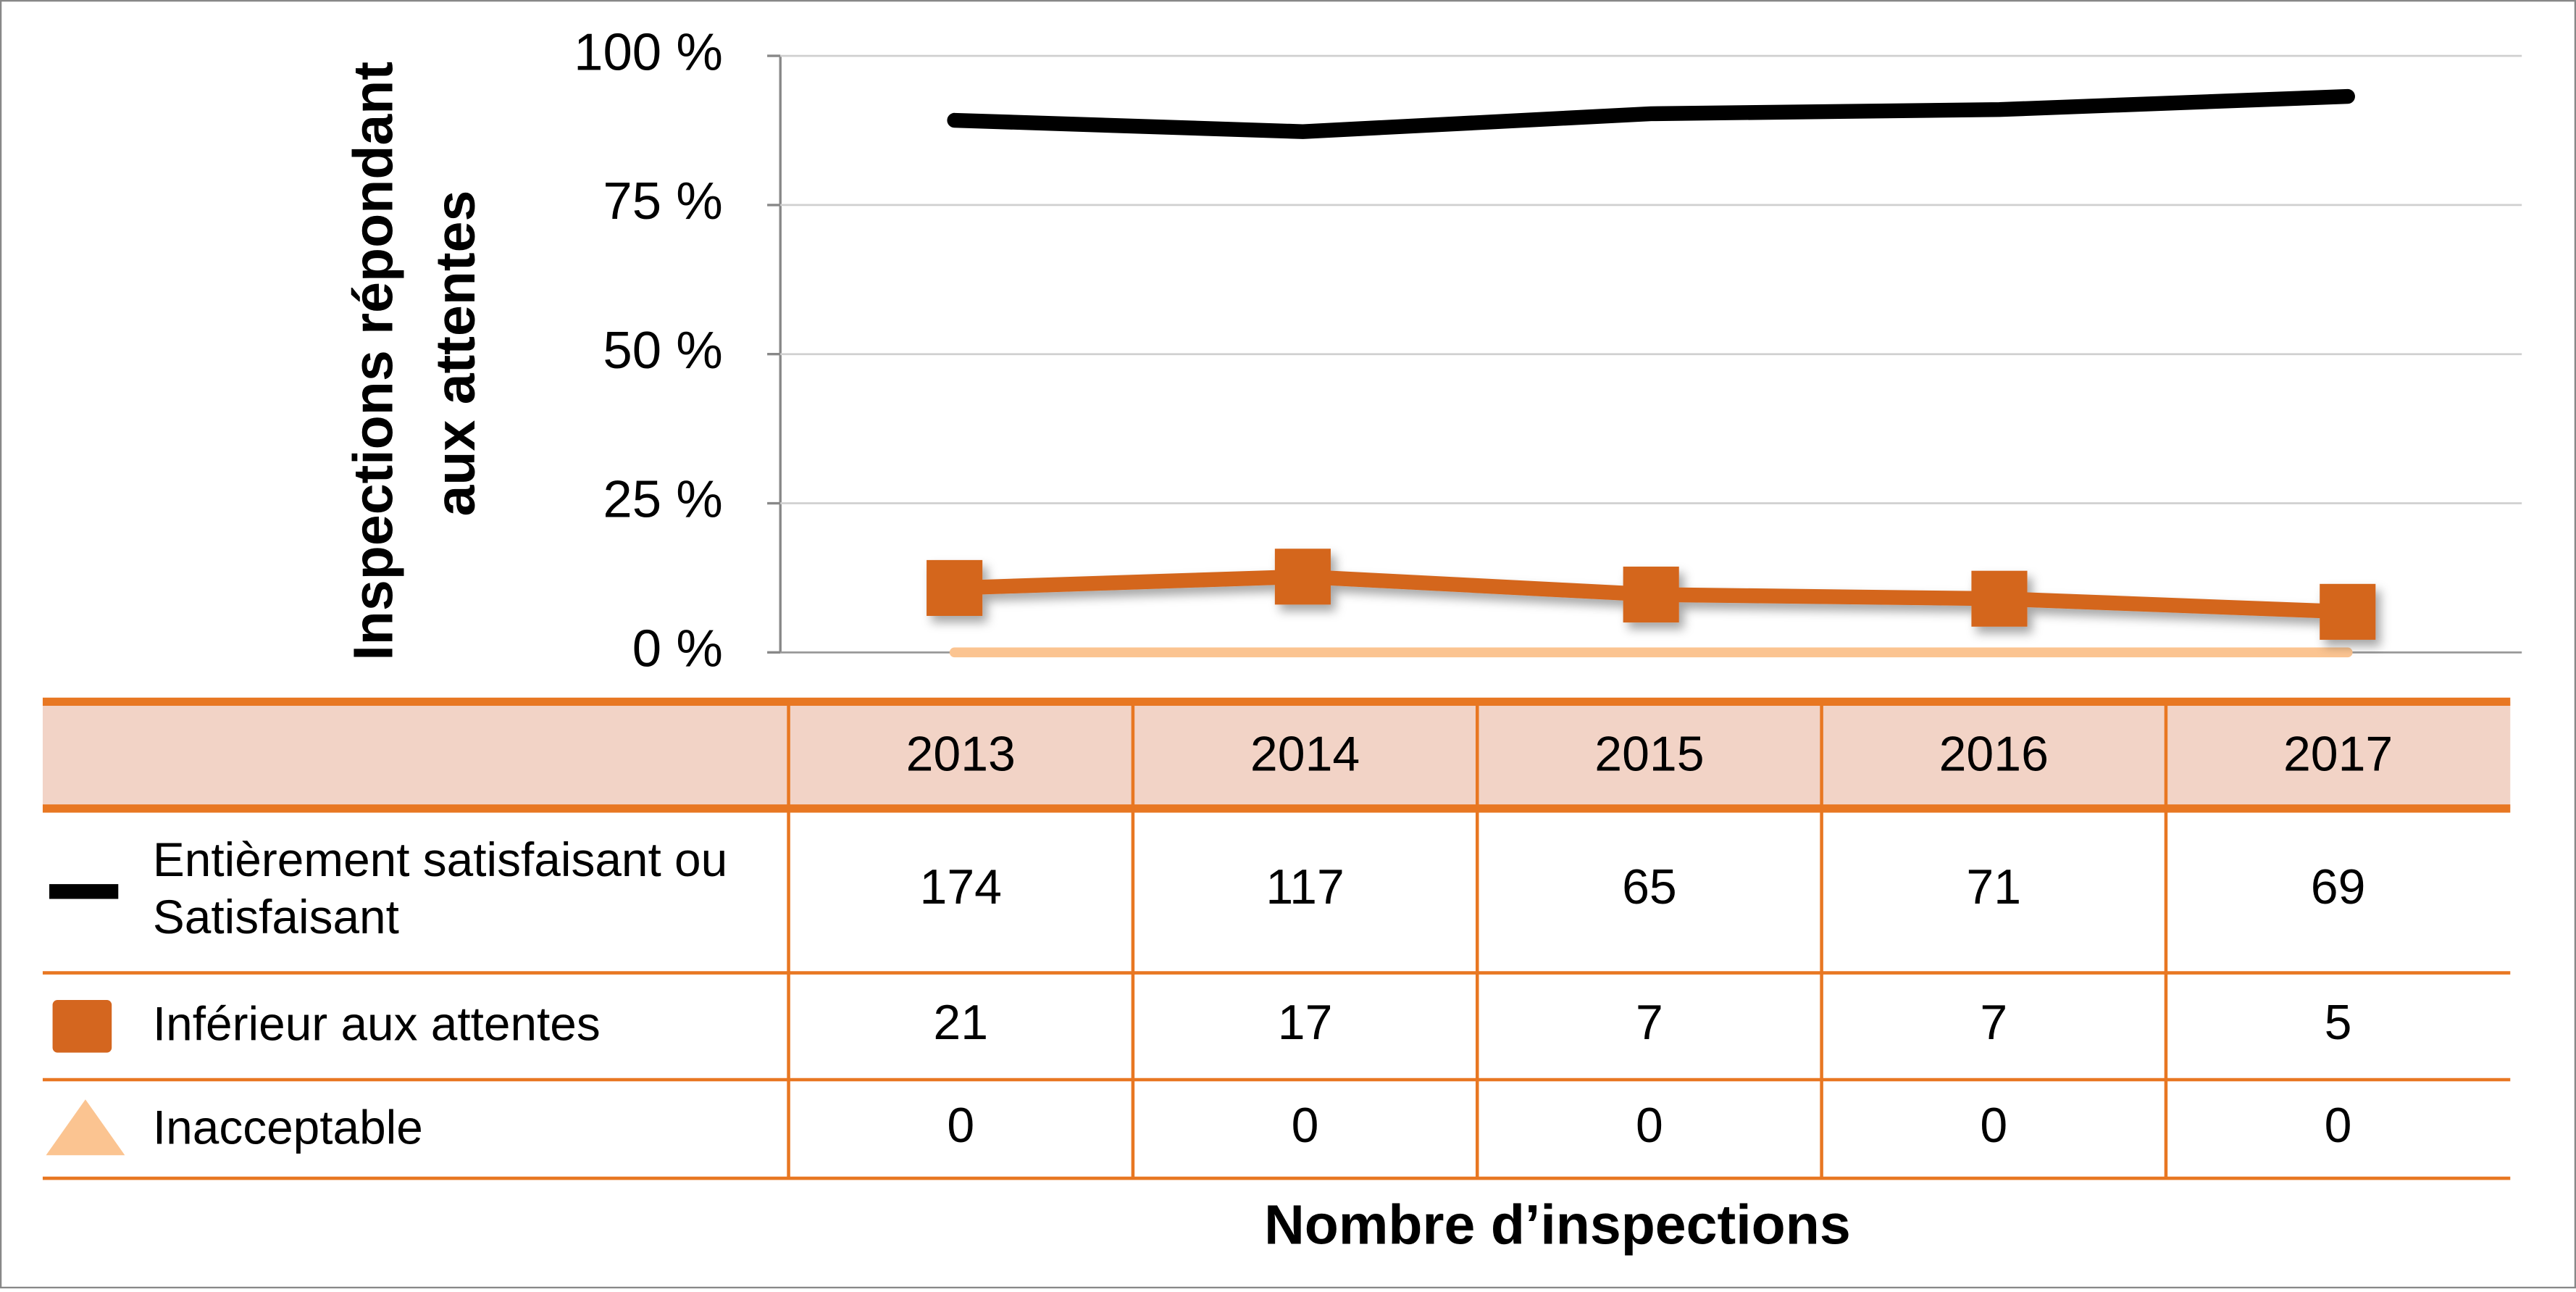 This screenshot has height=1292, width=2576. I want to click on legend-text: Inférieur aux attentes, so click(376, 1025).